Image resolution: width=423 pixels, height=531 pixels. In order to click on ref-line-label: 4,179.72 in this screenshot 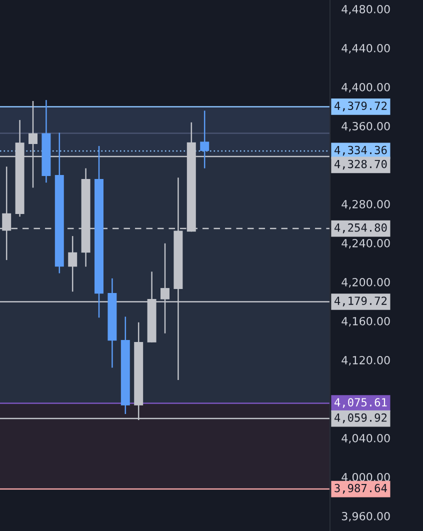, I will do `click(360, 301)`.